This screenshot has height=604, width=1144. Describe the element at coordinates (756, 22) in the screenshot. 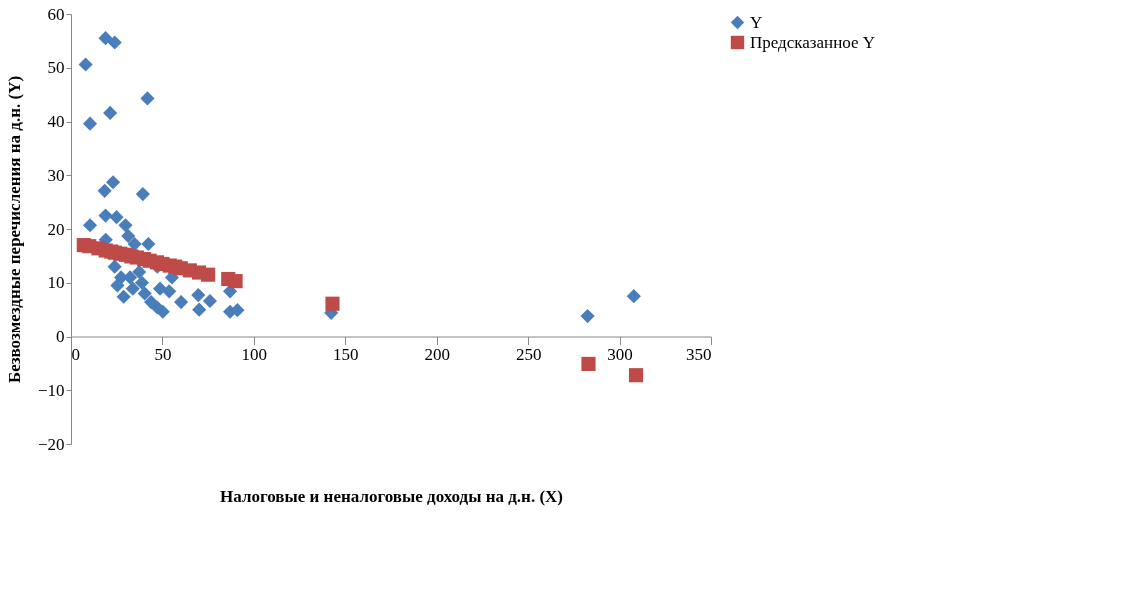

I see `legend-label: Y` at that location.